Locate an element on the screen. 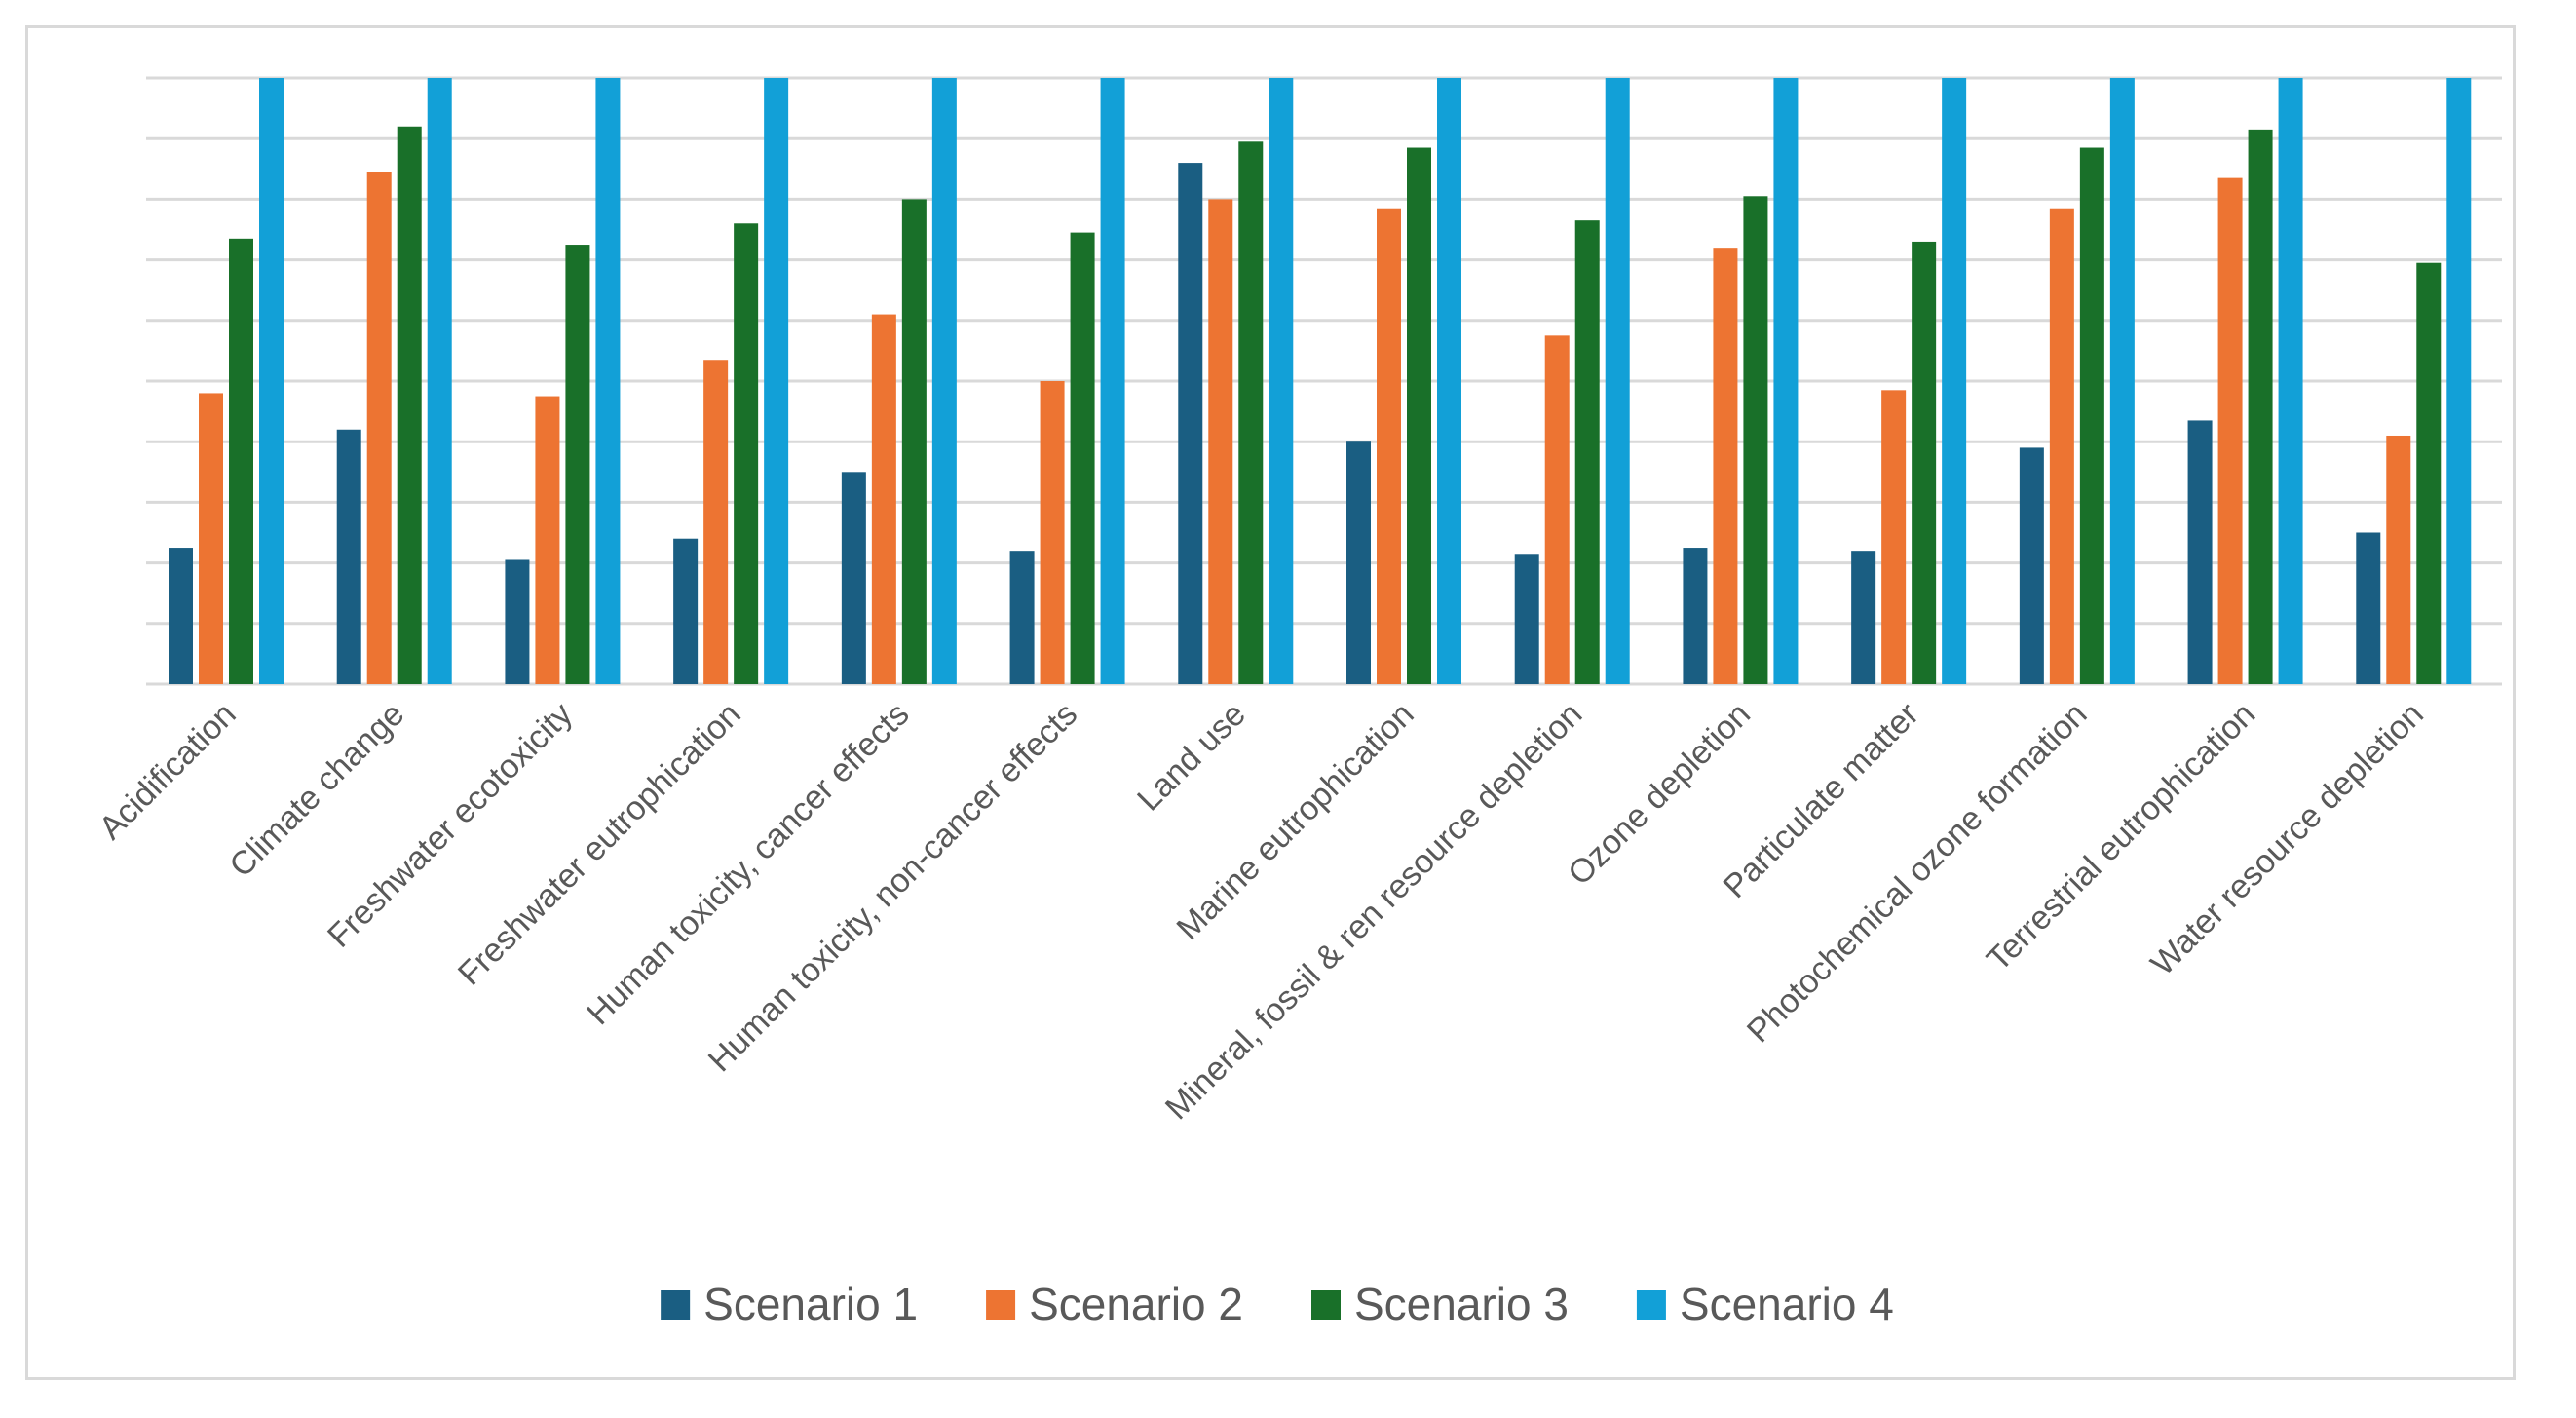 The image size is (2576, 1418). category-label: Freshwater eutrophication is located at coordinates (599, 845).